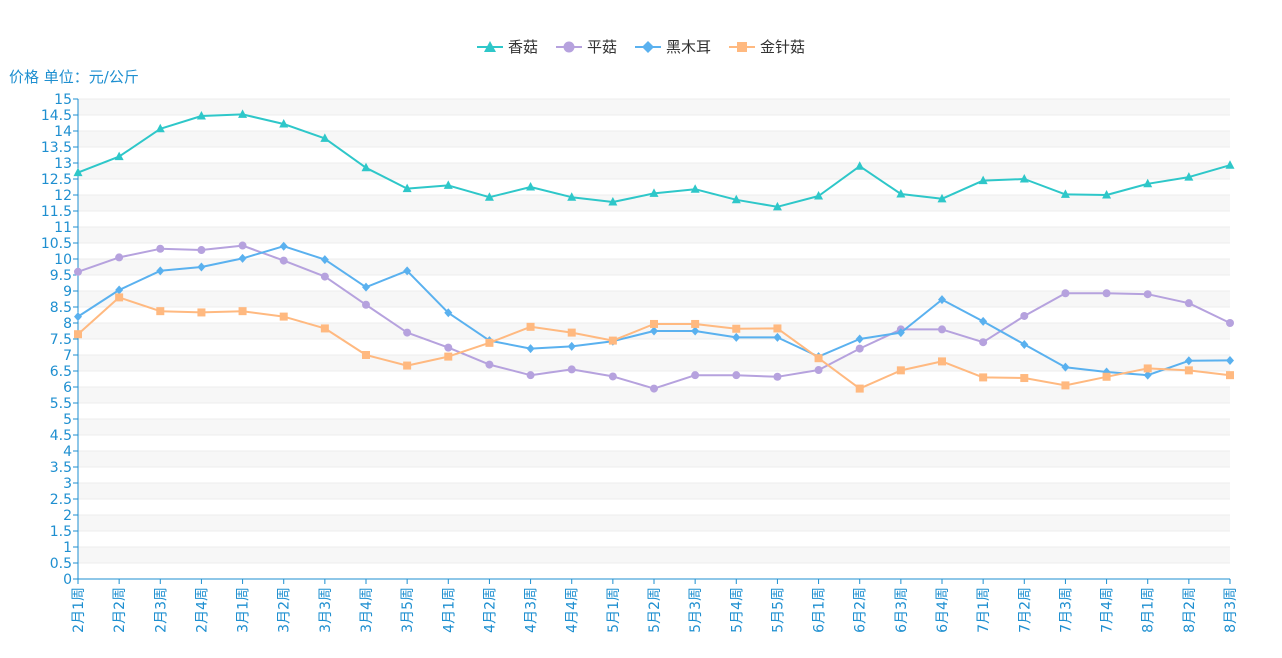  I want to click on x-tick-label: 8月1周, so click(1149, 610).